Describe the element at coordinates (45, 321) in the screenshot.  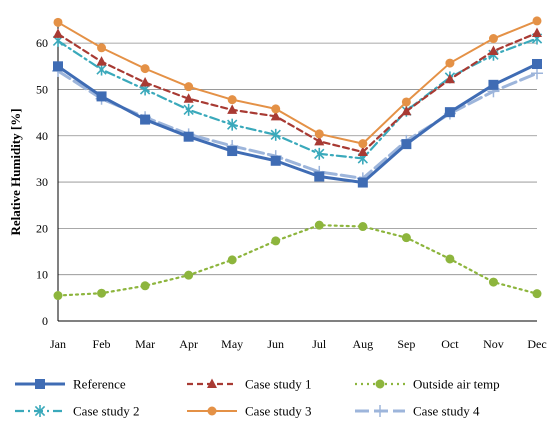
I see `y-tick-label-0: 0` at that location.